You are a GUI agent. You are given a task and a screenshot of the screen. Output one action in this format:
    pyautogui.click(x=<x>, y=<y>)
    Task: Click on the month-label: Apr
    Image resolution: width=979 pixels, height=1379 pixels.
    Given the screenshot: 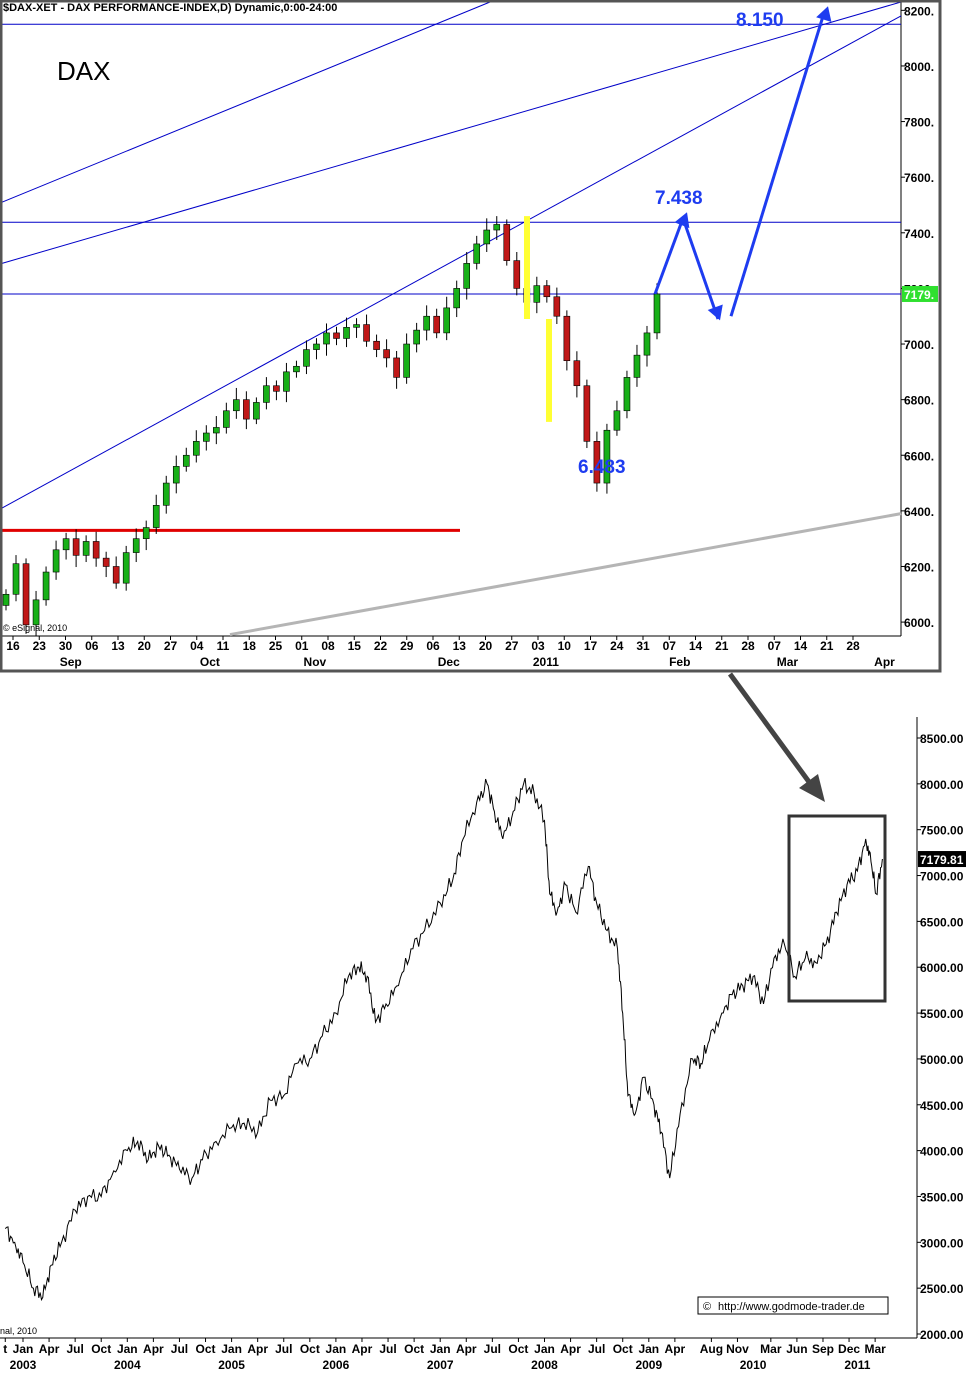 What is the action you would take?
    pyautogui.click(x=884, y=662)
    